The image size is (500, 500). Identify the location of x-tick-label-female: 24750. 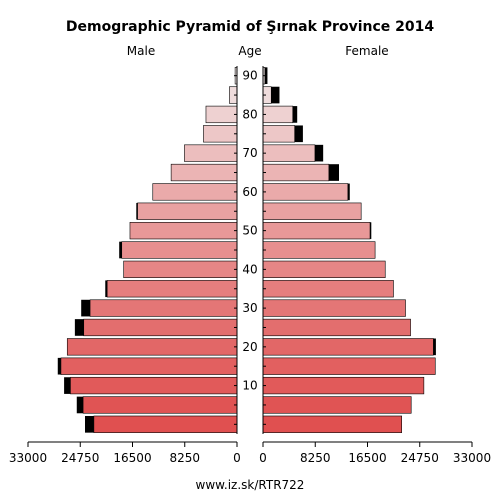
(420, 458).